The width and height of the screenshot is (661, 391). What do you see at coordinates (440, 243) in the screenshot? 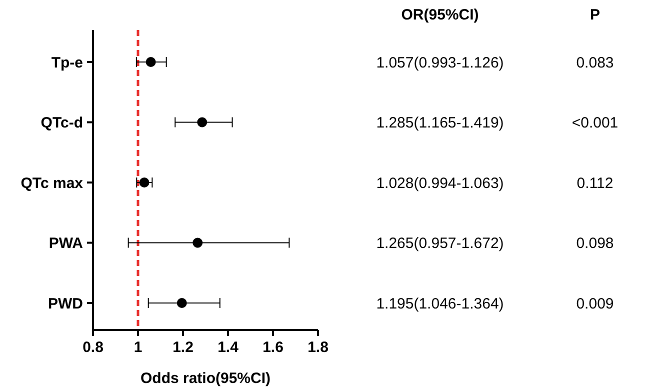
I see `data-label: 1.265(0.957-1.672)` at bounding box center [440, 243].